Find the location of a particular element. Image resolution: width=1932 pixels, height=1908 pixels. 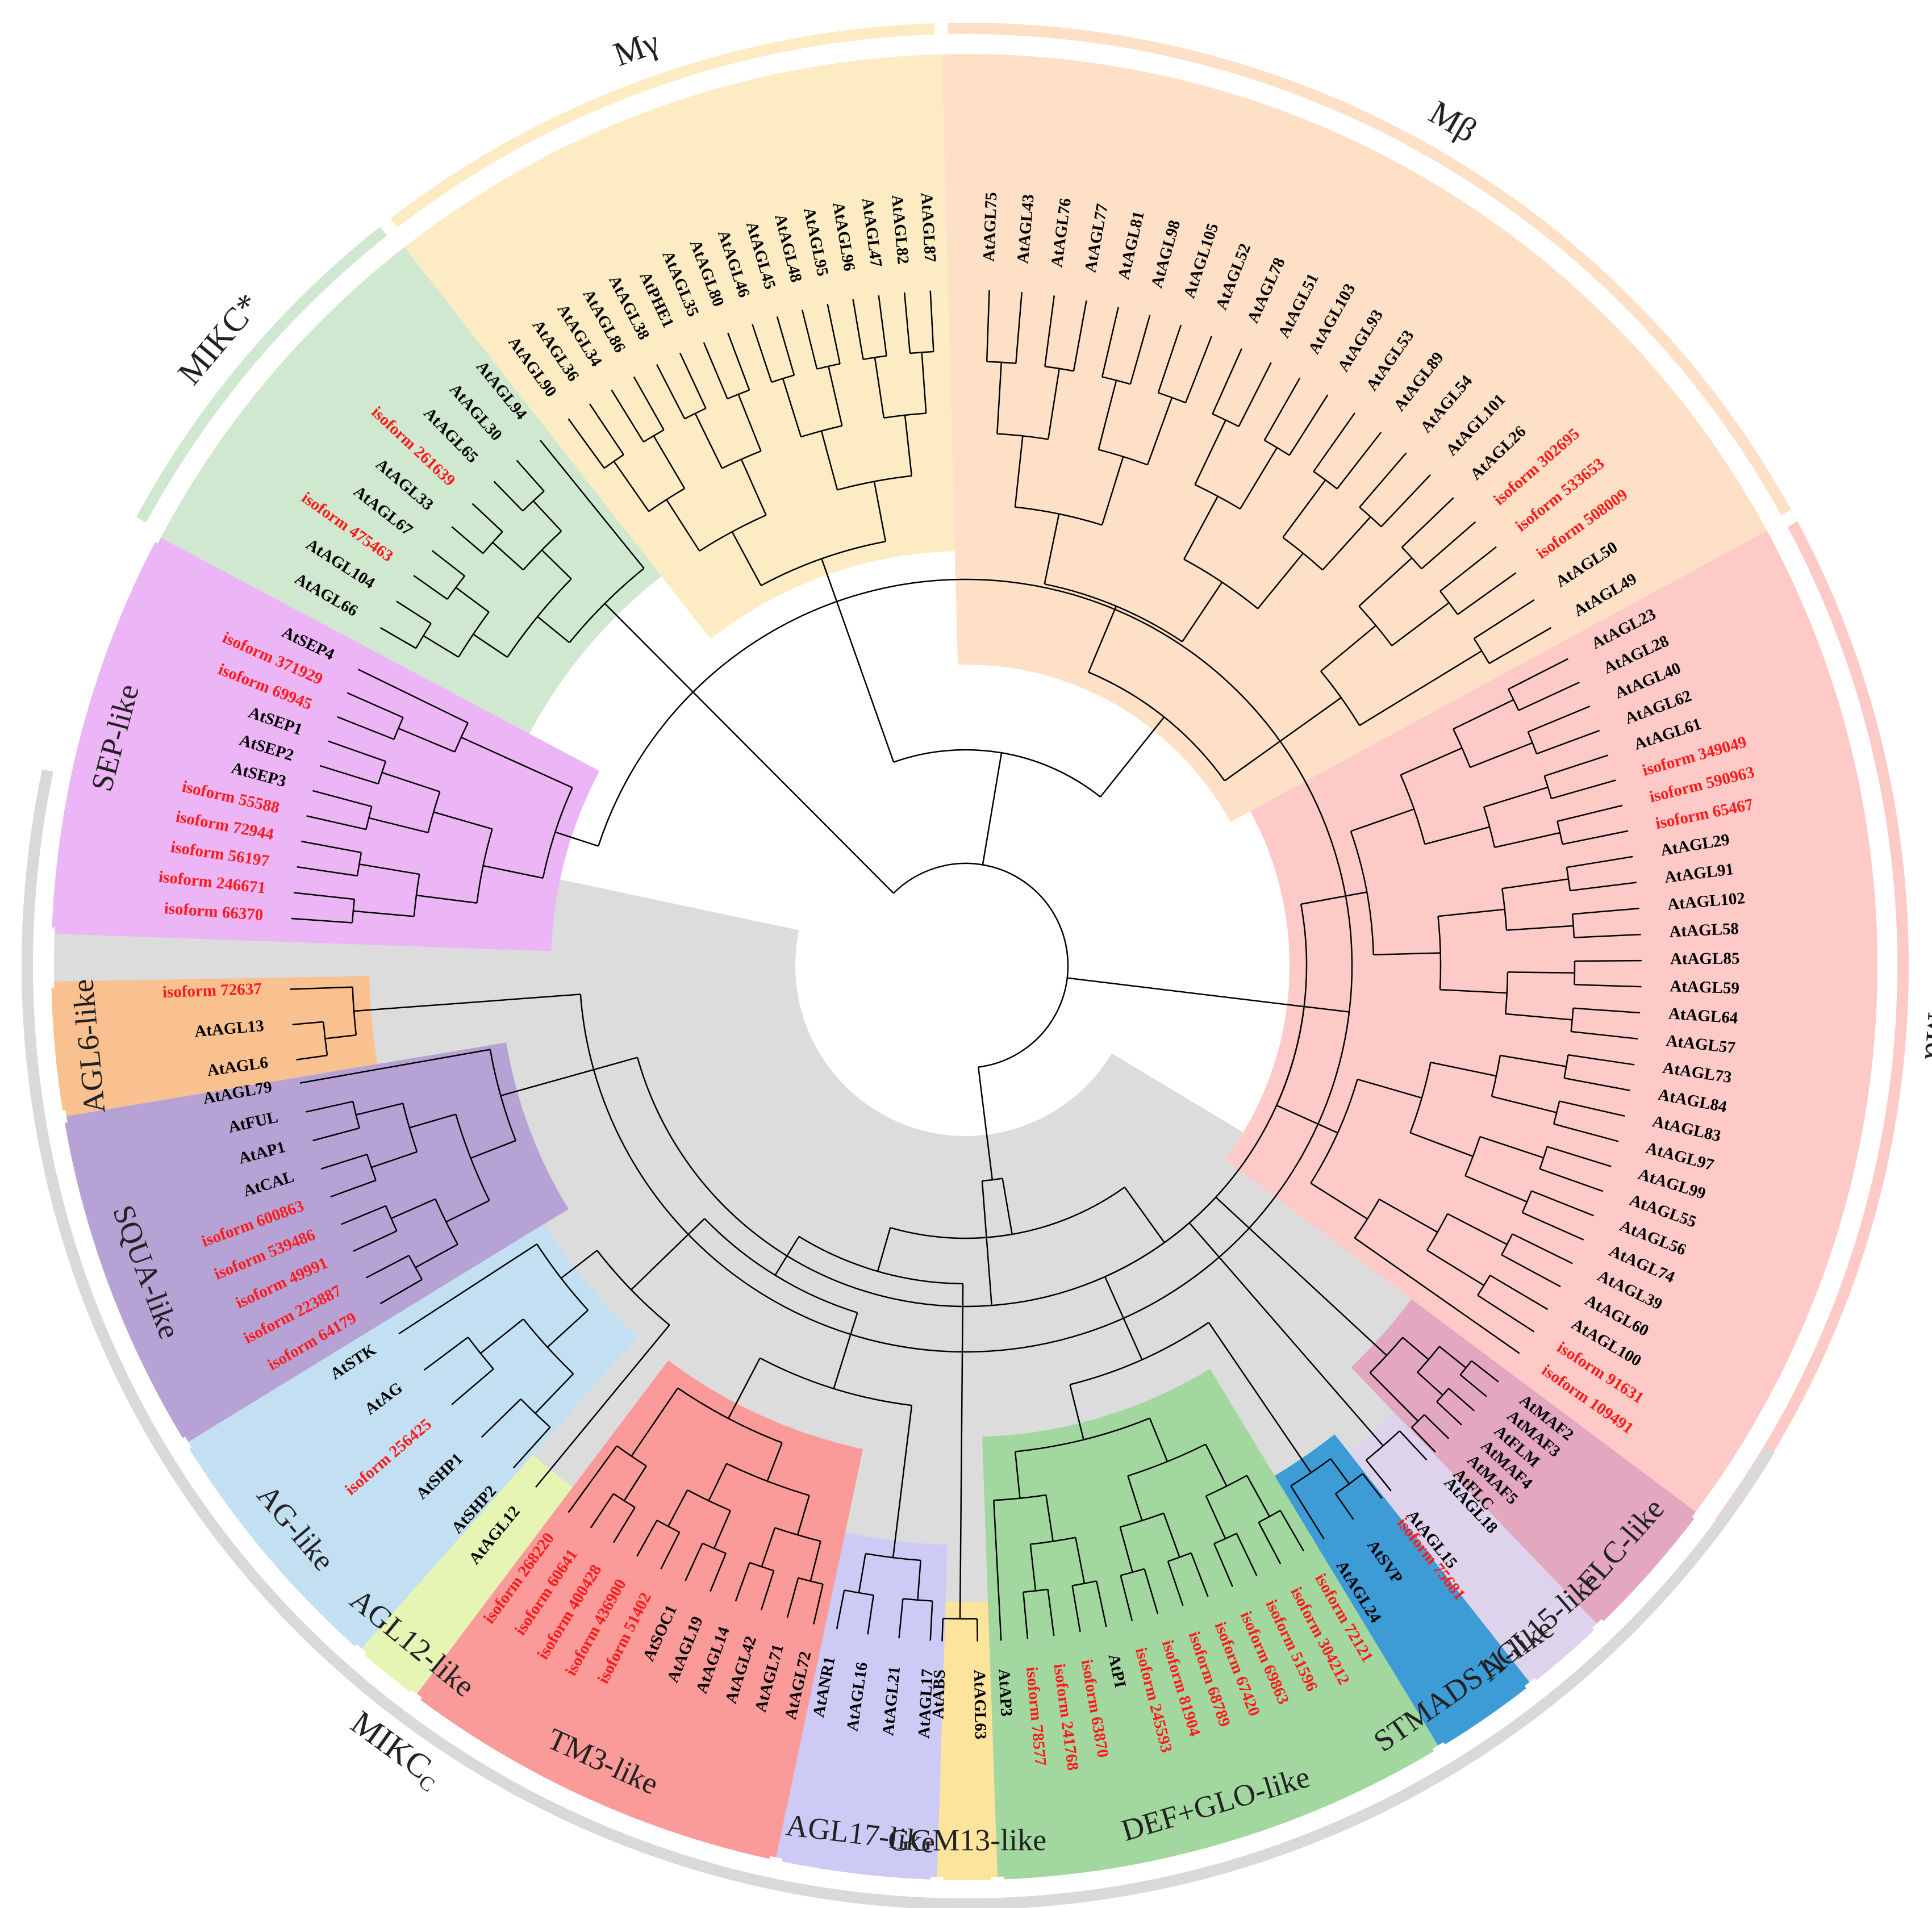

backbone-arc-gamma-beta is located at coordinates (997, 773).